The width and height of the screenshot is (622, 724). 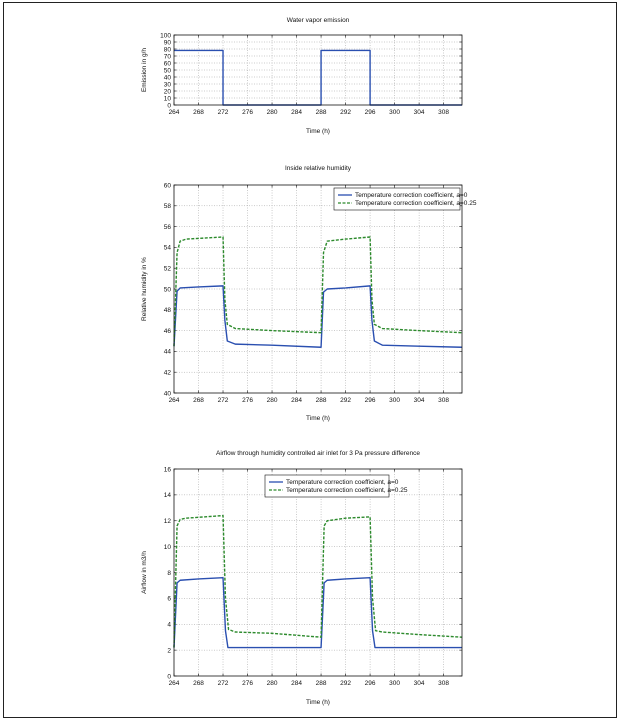 I want to click on y-tick-label: 14, so click(x=168, y=495).